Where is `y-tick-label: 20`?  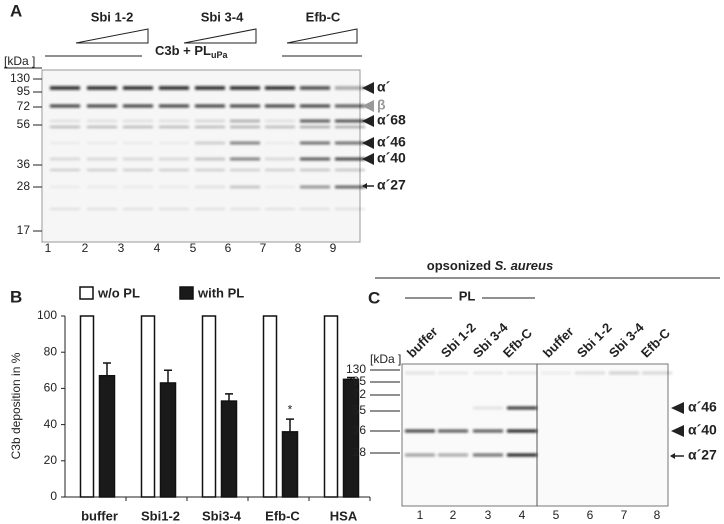 y-tick-label: 20 is located at coordinates (51, 460).